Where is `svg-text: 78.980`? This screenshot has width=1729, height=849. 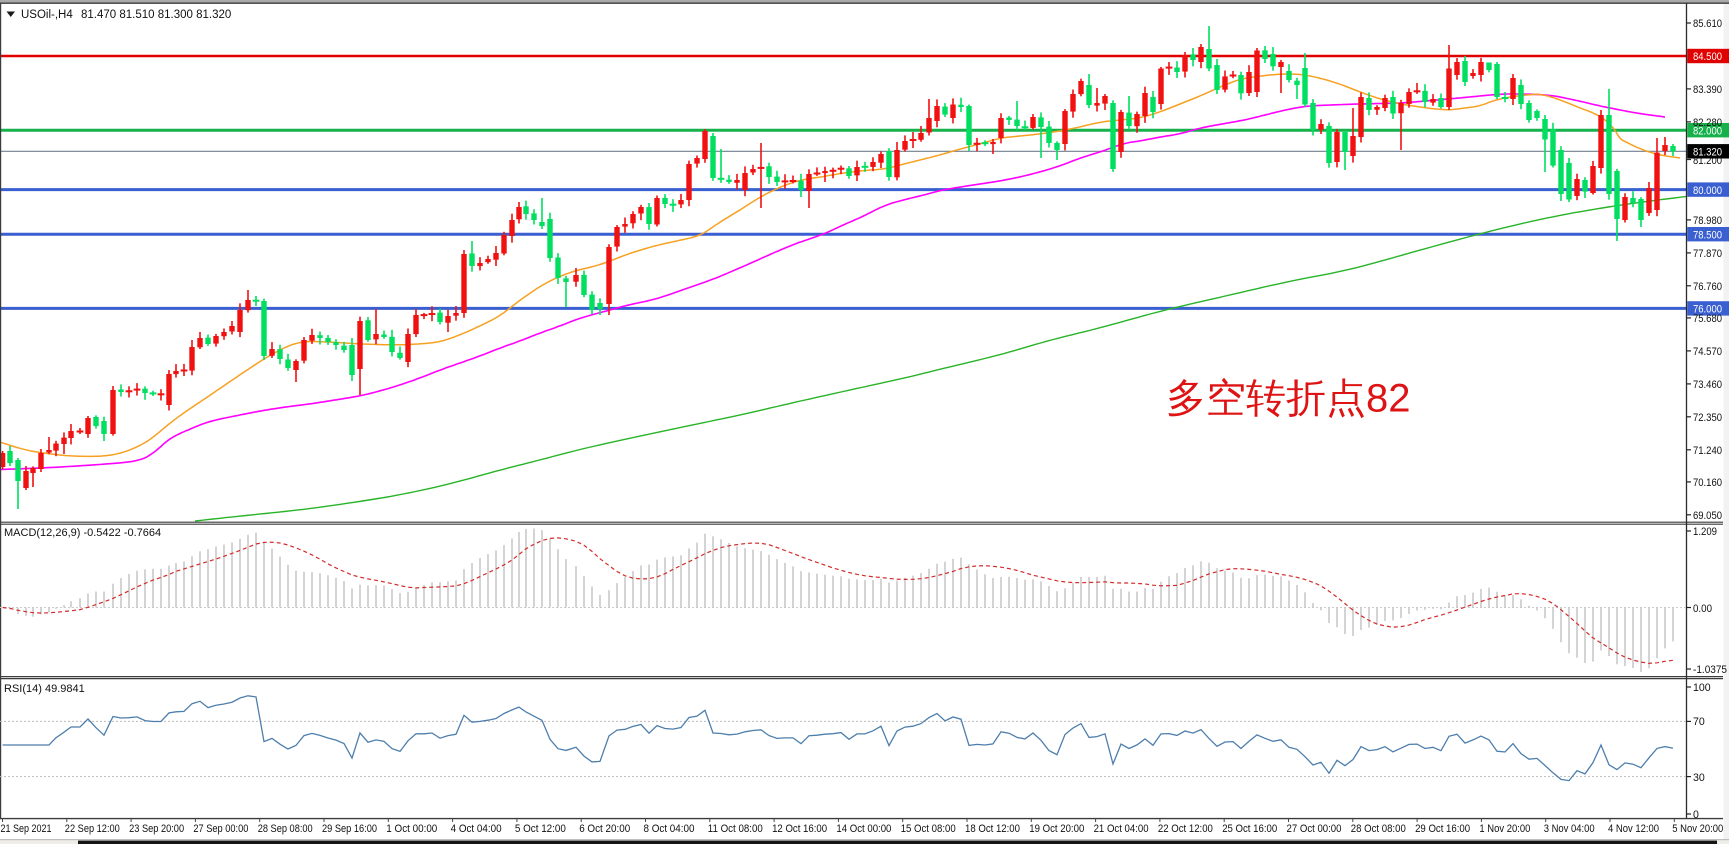 svg-text: 78.980 is located at coordinates (1707, 221).